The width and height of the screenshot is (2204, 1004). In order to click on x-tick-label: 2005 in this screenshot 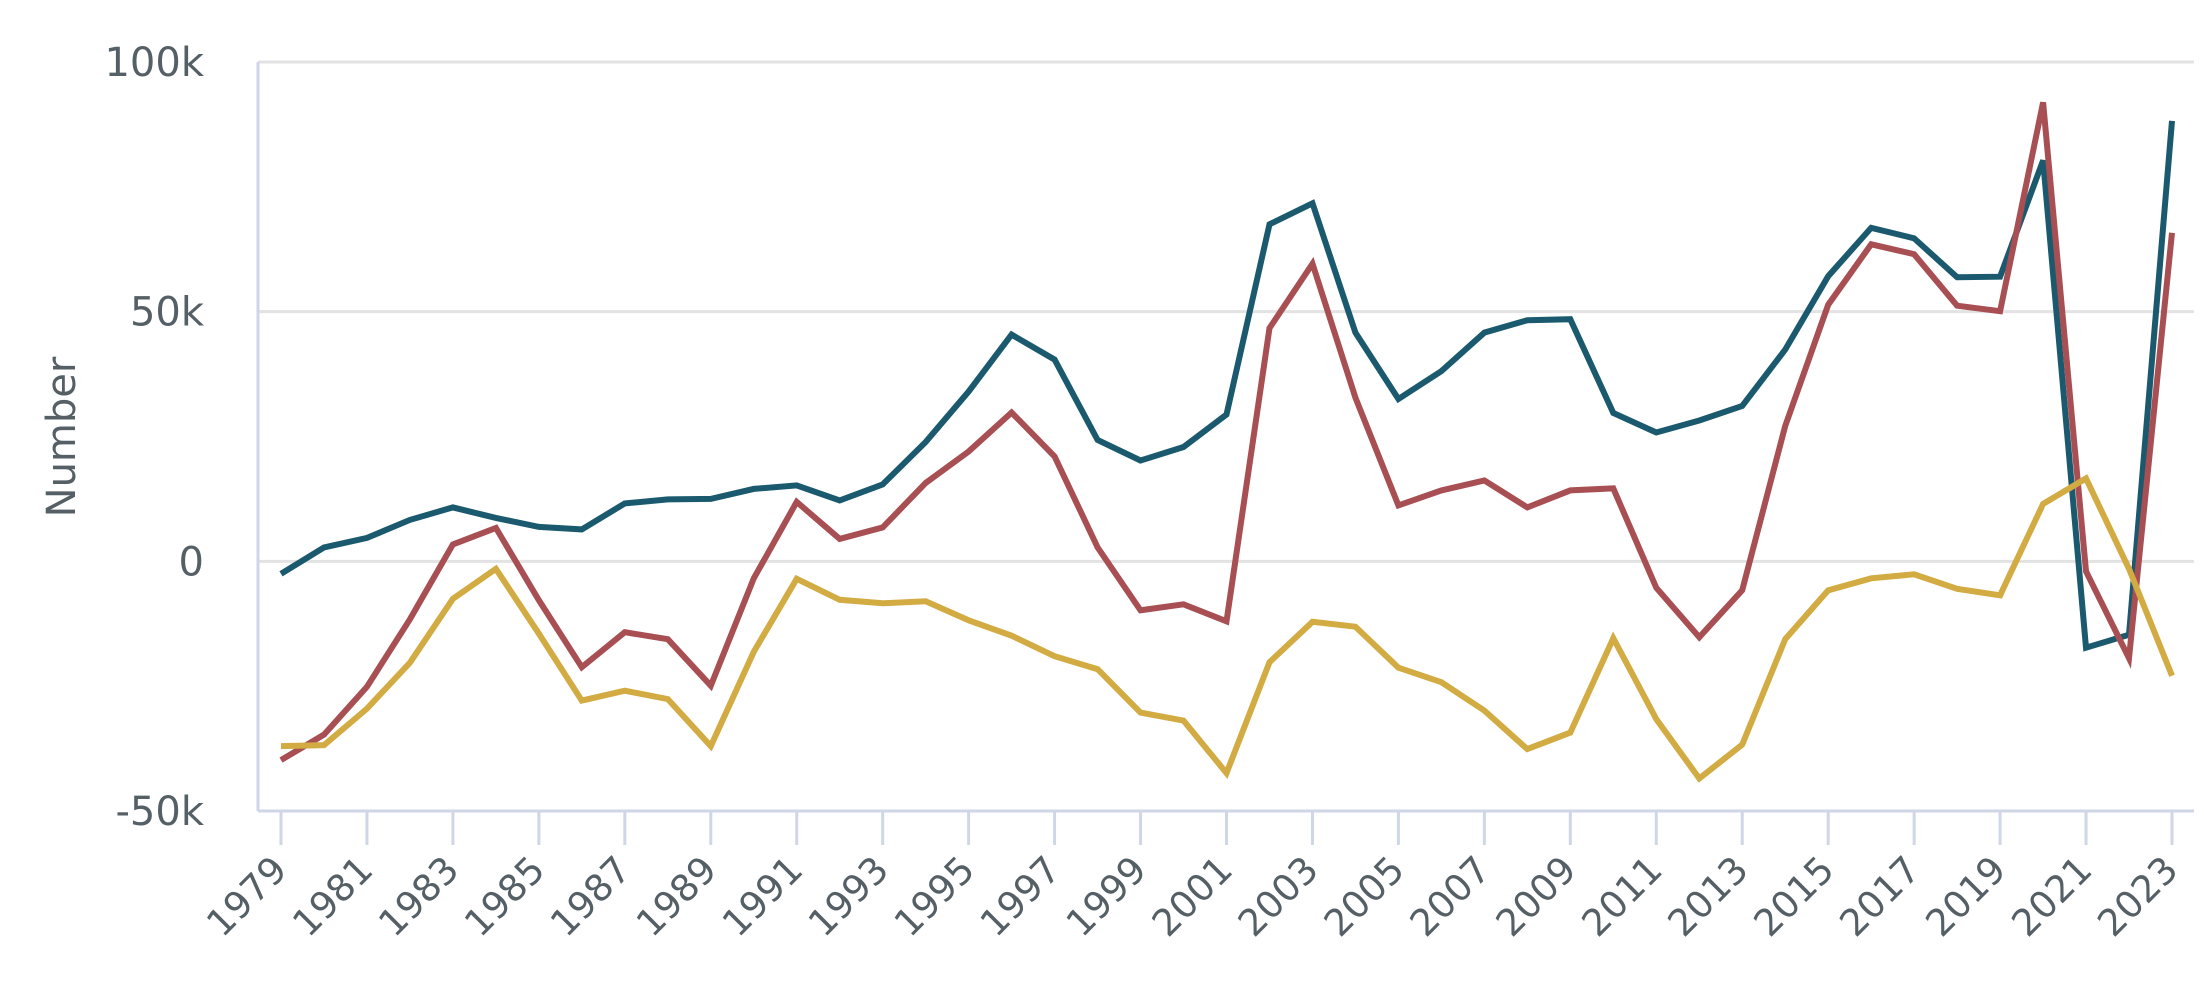, I will do `click(1364, 896)`.